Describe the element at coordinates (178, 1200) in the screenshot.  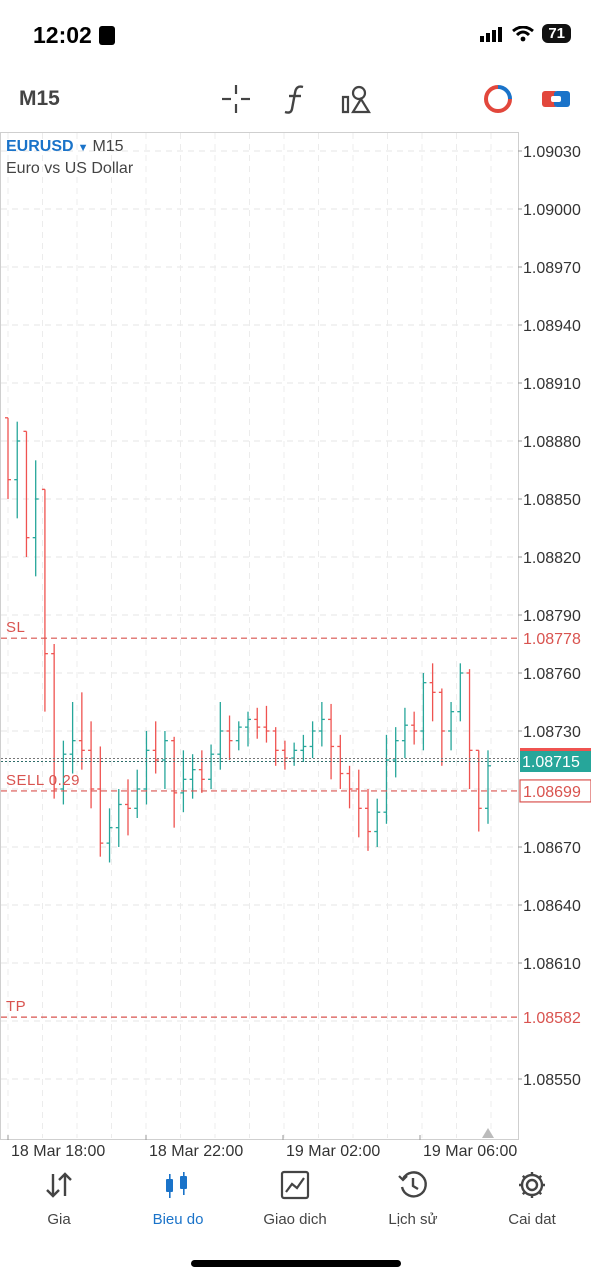
I see `nav-chart: Bieu do` at that location.